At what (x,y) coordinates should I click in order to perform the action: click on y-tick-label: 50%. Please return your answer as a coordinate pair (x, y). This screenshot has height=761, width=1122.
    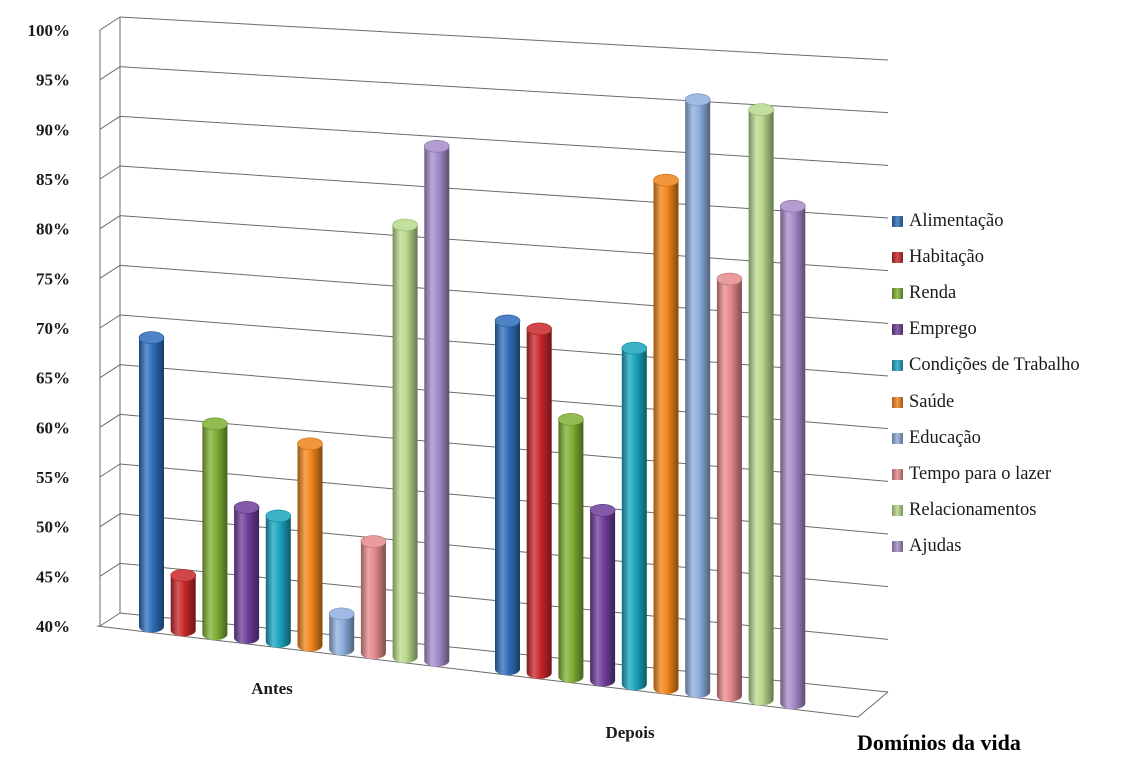
    Looking at the image, I should click on (53, 527).